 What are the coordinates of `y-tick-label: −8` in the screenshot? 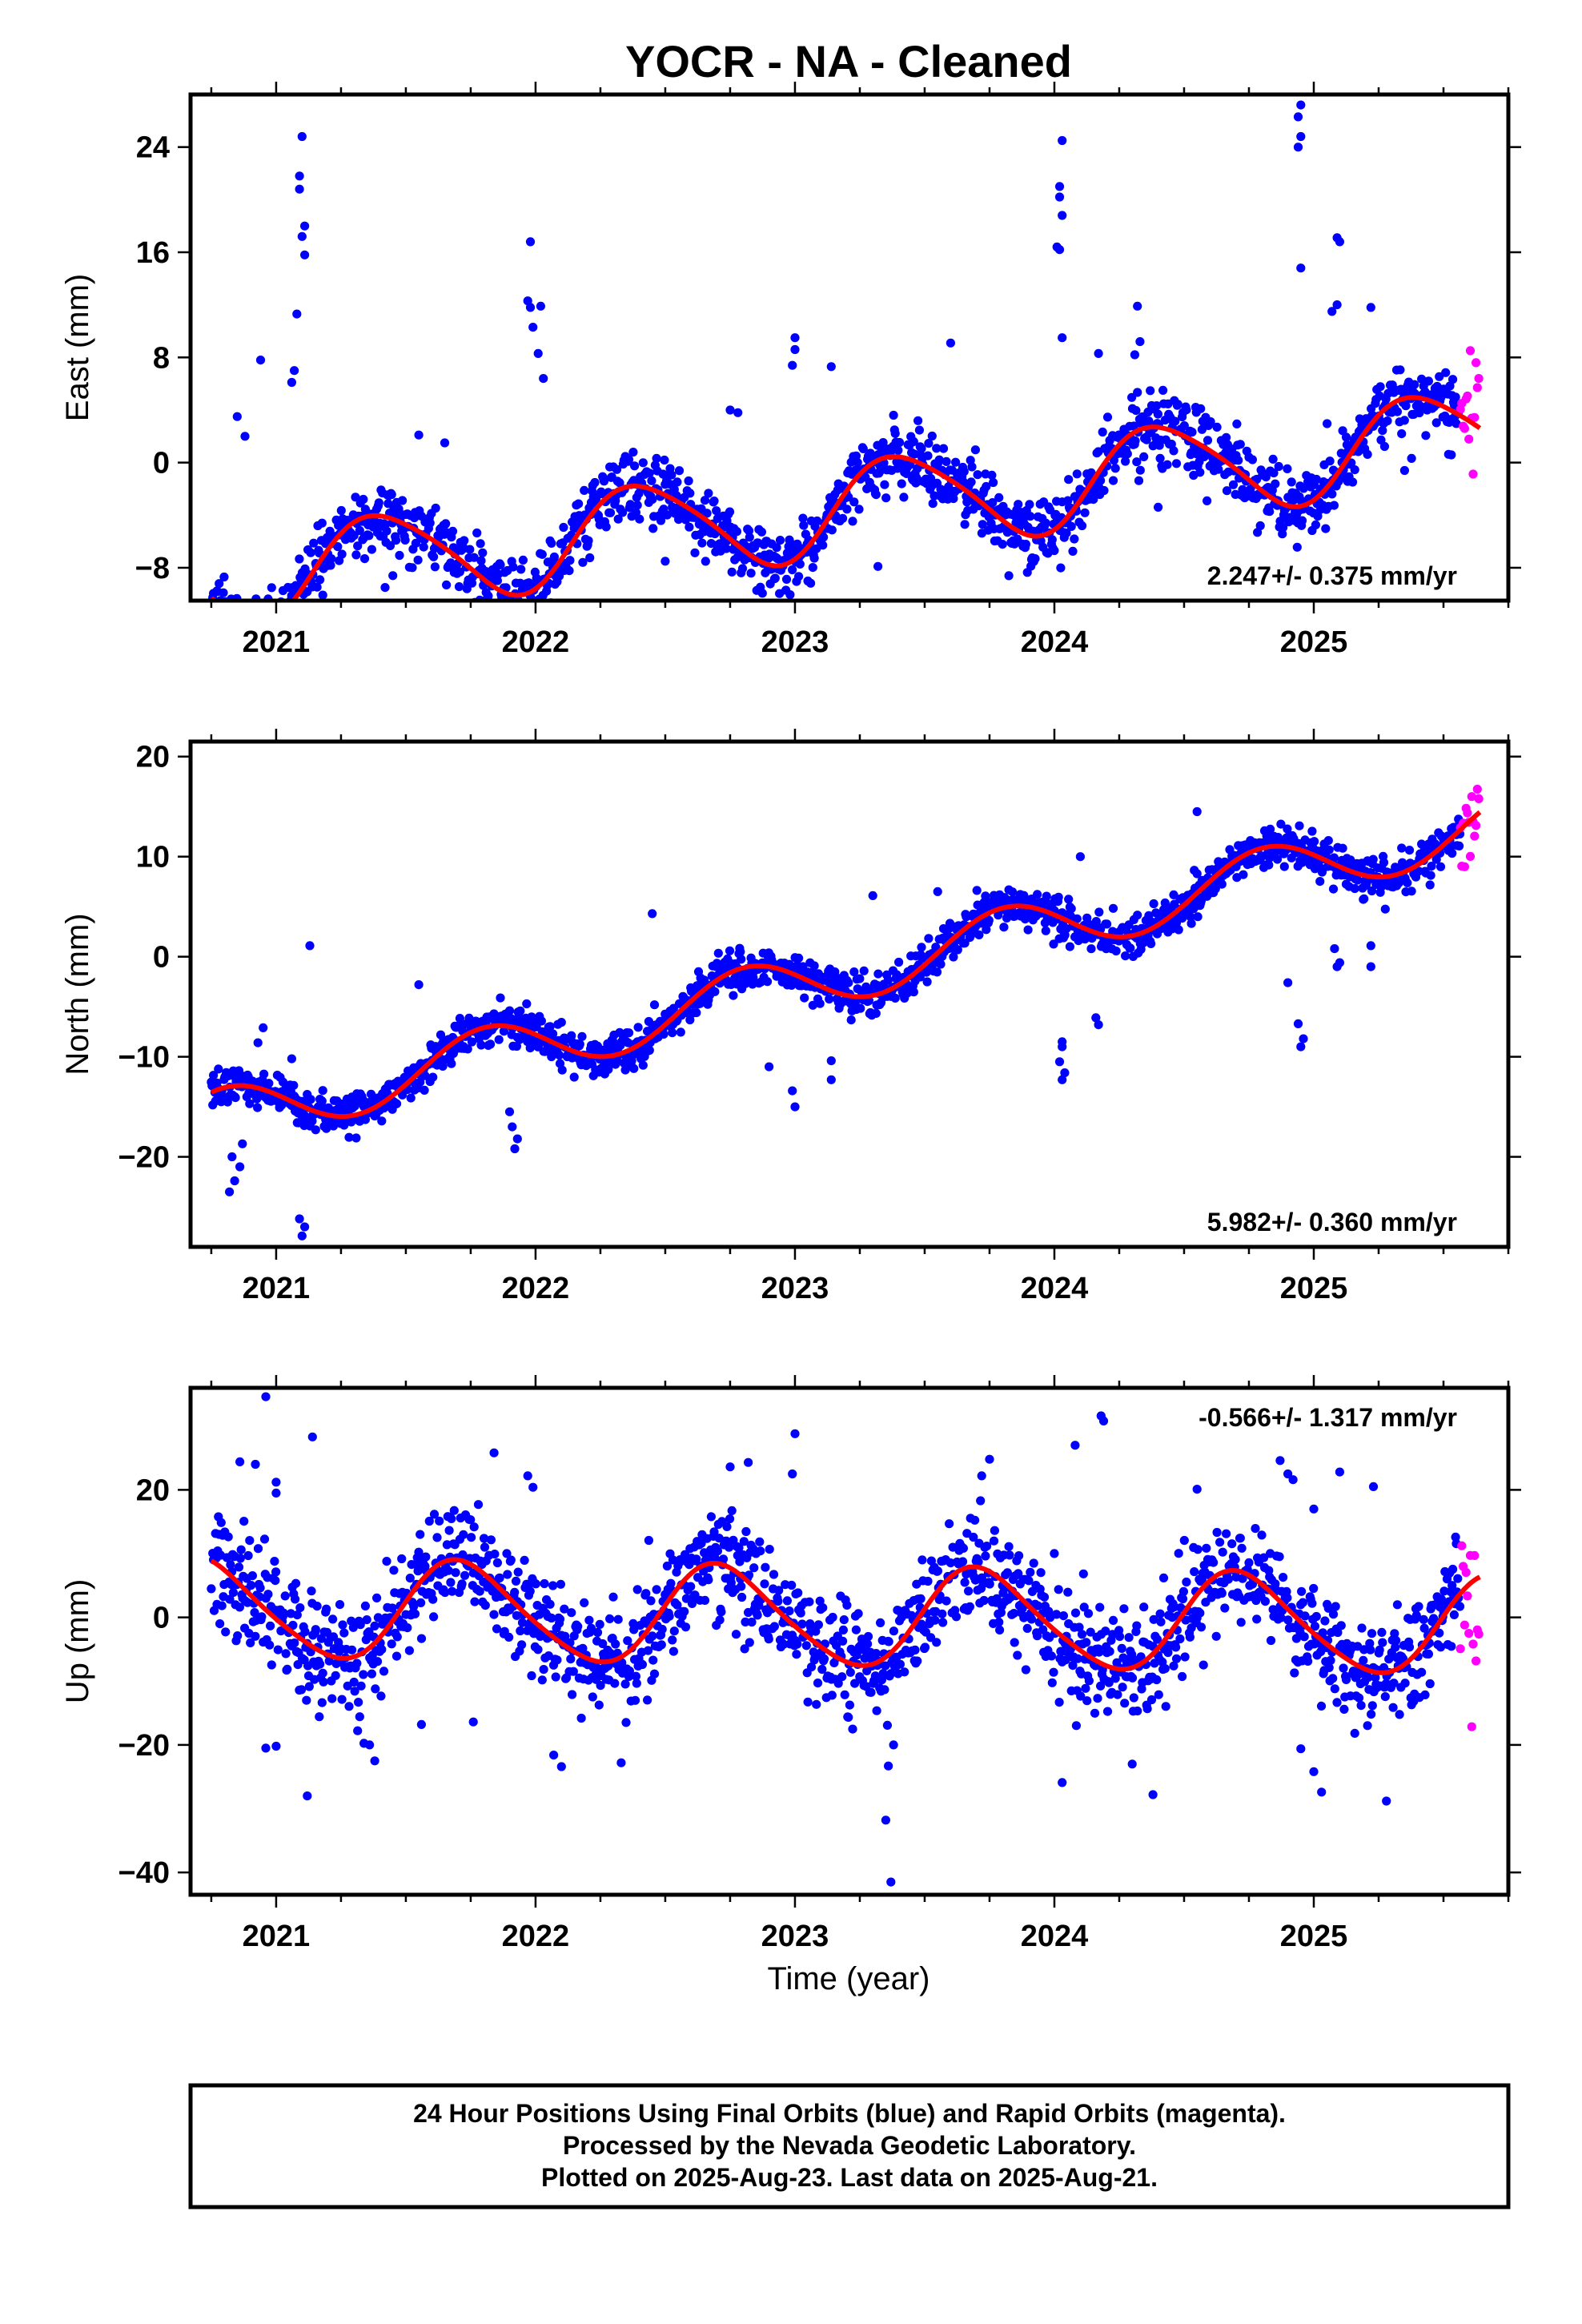 It's located at (152, 568).